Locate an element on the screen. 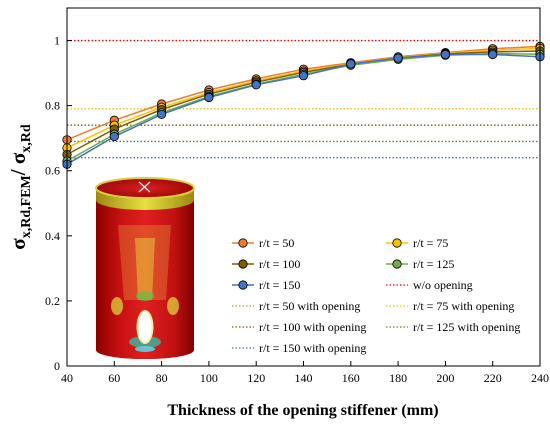 The width and height of the screenshot is (550, 426). y-tick-label: 0.6 is located at coordinates (52, 171).